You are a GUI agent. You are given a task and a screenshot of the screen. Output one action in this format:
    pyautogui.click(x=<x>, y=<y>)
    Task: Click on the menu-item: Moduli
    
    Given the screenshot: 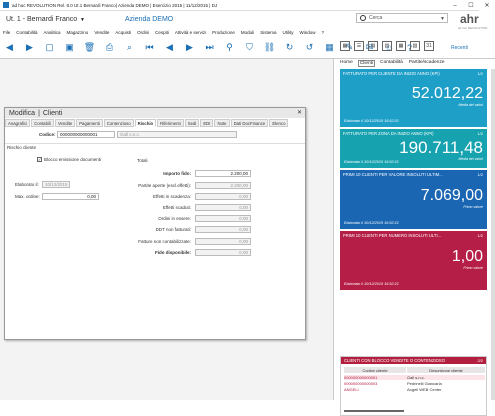 What is the action you would take?
    pyautogui.click(x=247, y=32)
    